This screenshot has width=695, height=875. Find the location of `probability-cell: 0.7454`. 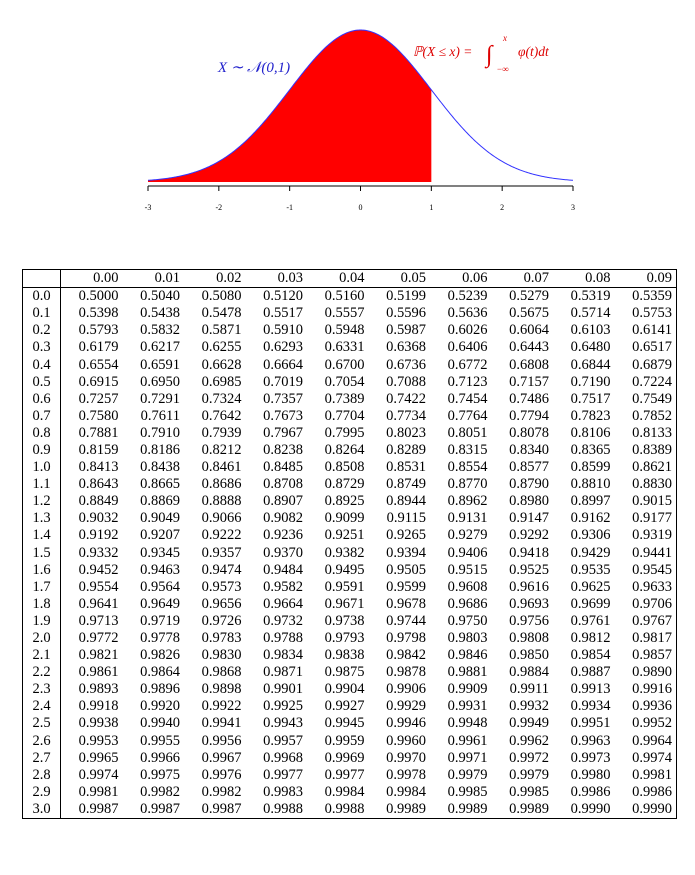

probability-cell: 0.7454 is located at coordinates (467, 398).